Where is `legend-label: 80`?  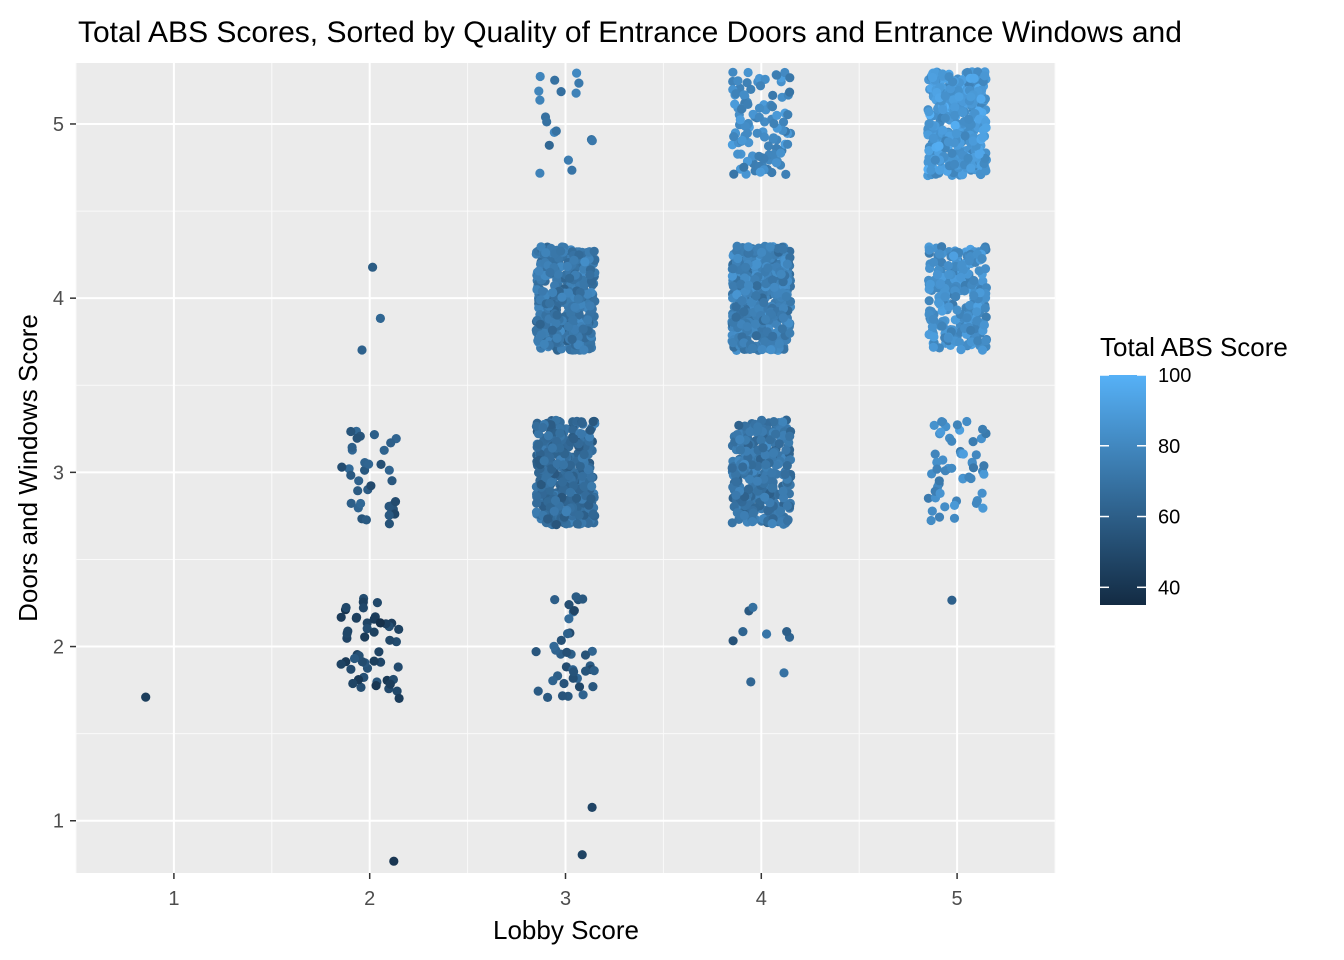 legend-label: 80 is located at coordinates (1169, 447).